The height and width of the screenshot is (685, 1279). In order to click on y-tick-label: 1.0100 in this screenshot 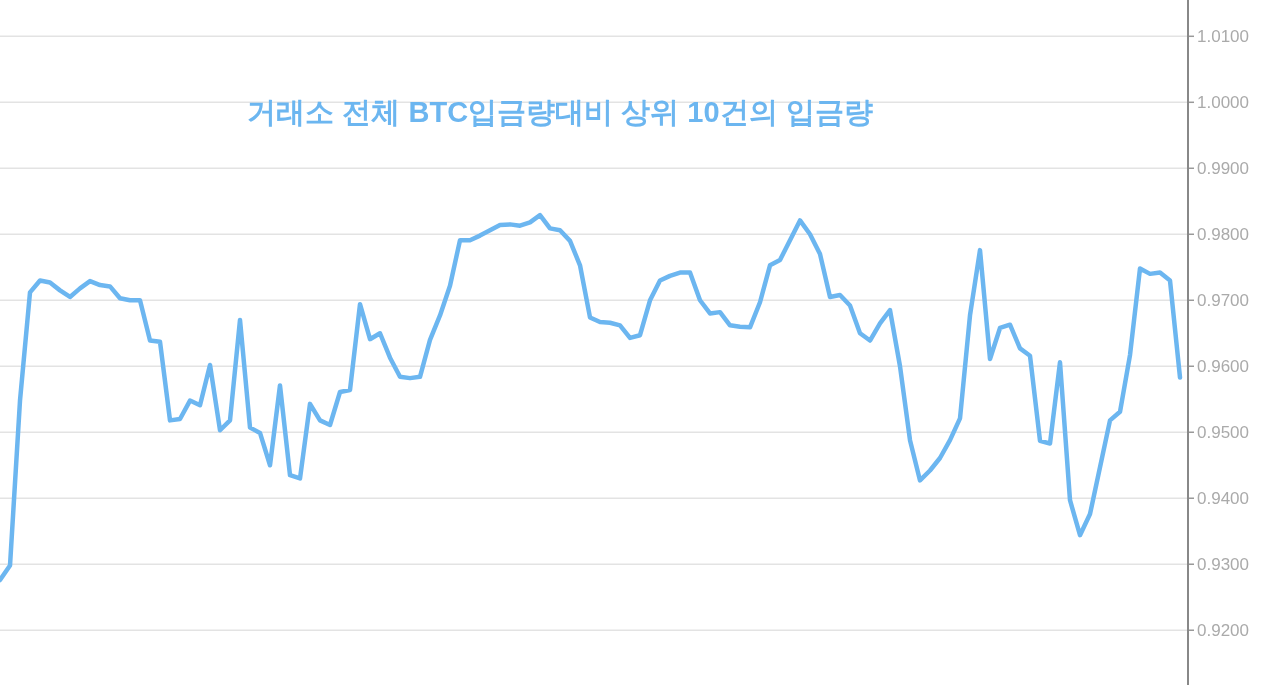, I will do `click(1223, 37)`.